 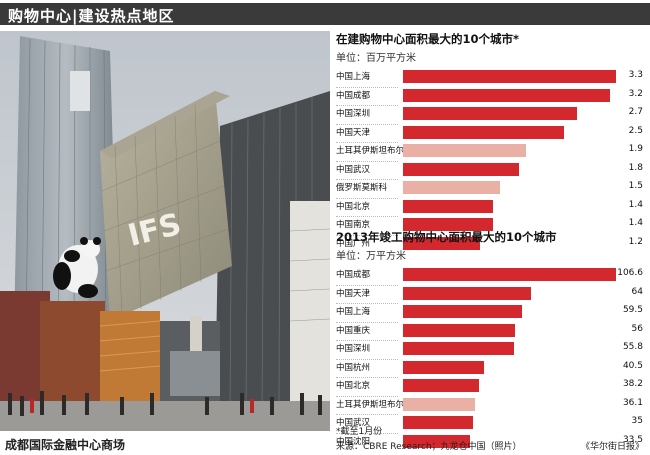 I want to click on chart-title: 在建购物中心面积最大的10个城市*, so click(x=428, y=39).